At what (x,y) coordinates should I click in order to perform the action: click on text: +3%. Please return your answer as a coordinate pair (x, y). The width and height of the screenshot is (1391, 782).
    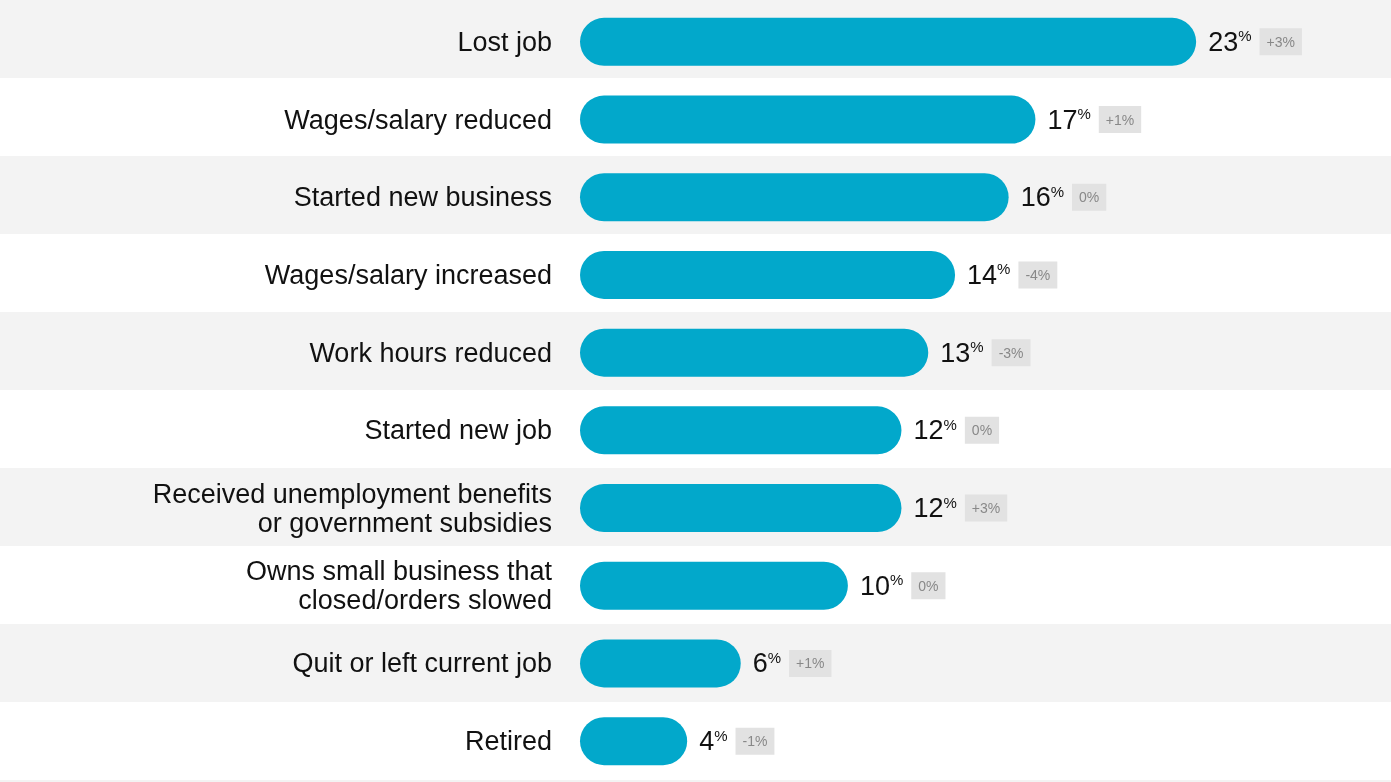
    Looking at the image, I should click on (1280, 41).